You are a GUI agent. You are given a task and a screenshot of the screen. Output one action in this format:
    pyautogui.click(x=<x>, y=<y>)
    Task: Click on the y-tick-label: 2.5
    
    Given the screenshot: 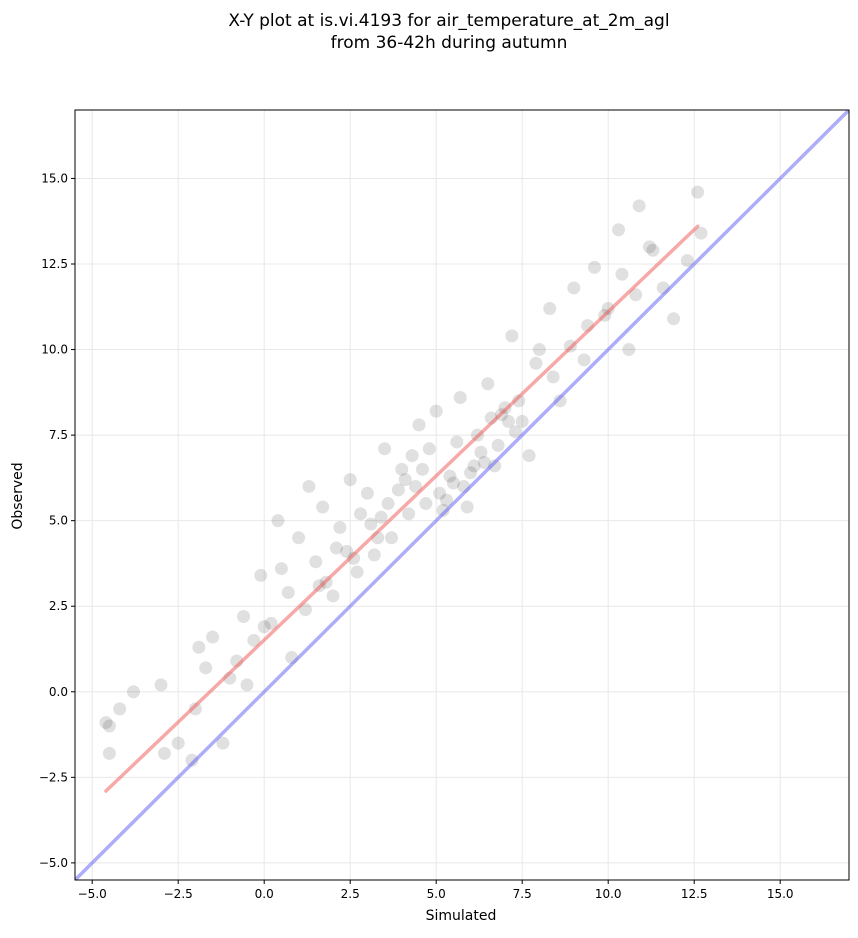 What is the action you would take?
    pyautogui.click(x=58, y=606)
    